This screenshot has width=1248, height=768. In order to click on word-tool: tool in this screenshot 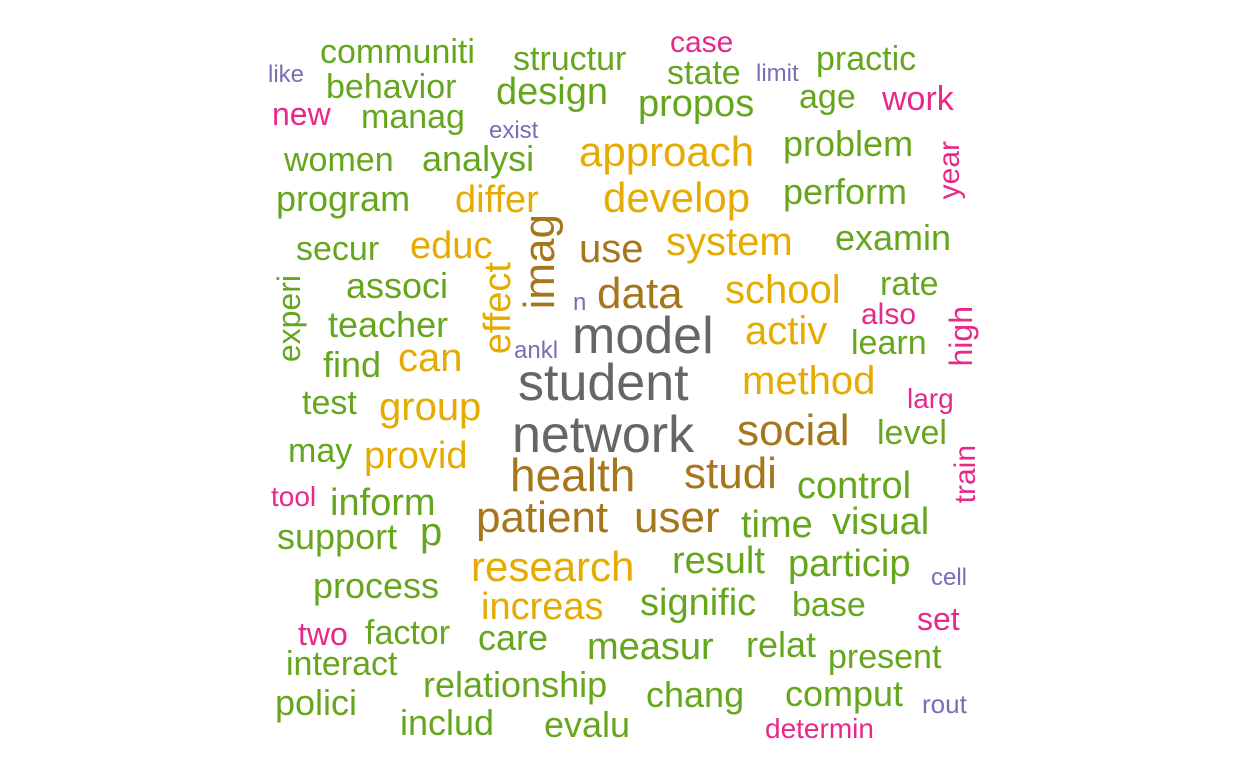, I will do `click(294, 496)`.